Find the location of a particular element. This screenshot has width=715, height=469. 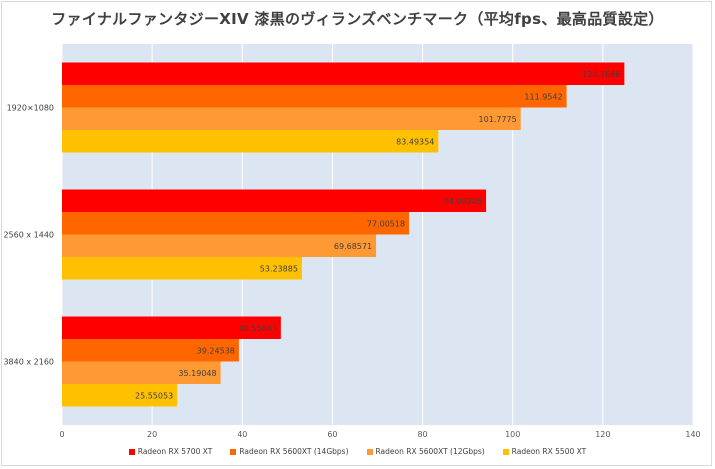

bar-data-label: 39.24538 is located at coordinates (216, 350).